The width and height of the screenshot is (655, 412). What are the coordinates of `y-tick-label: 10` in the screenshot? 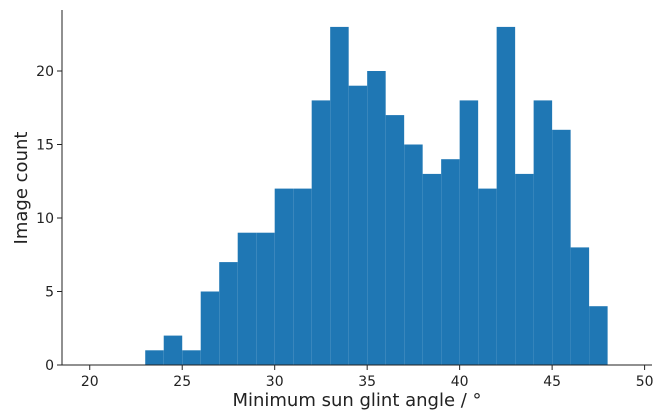 It's located at (45, 219).